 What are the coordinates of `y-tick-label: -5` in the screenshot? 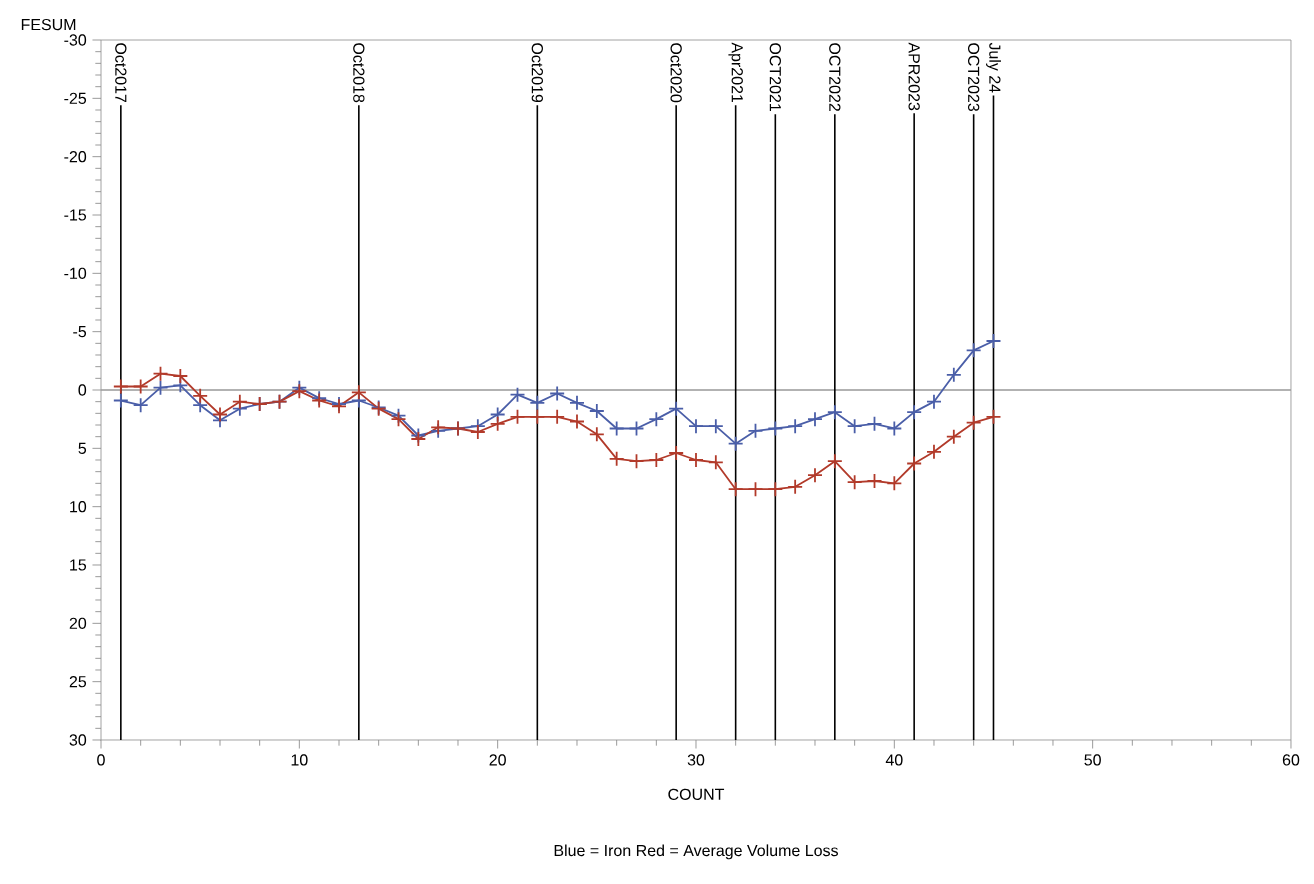 It's located at (80, 332).